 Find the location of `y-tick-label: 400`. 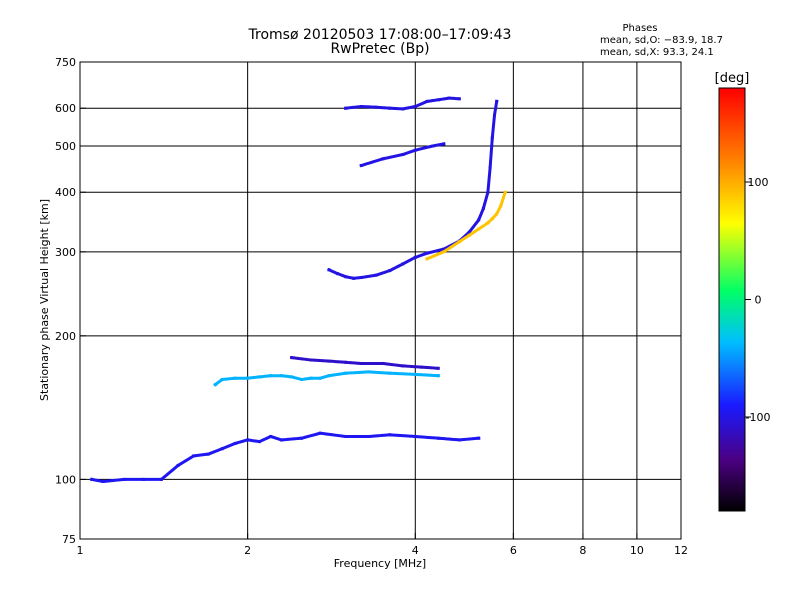

y-tick-label: 400 is located at coordinates (65, 192).